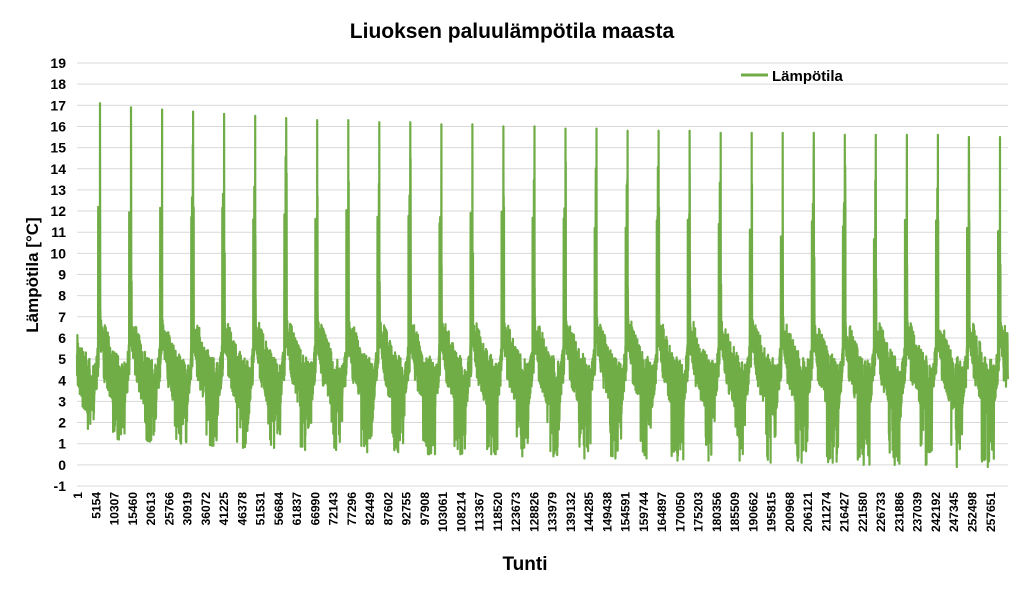  Describe the element at coordinates (717, 512) in the screenshot. I see `x-tick-label: 180356` at that location.